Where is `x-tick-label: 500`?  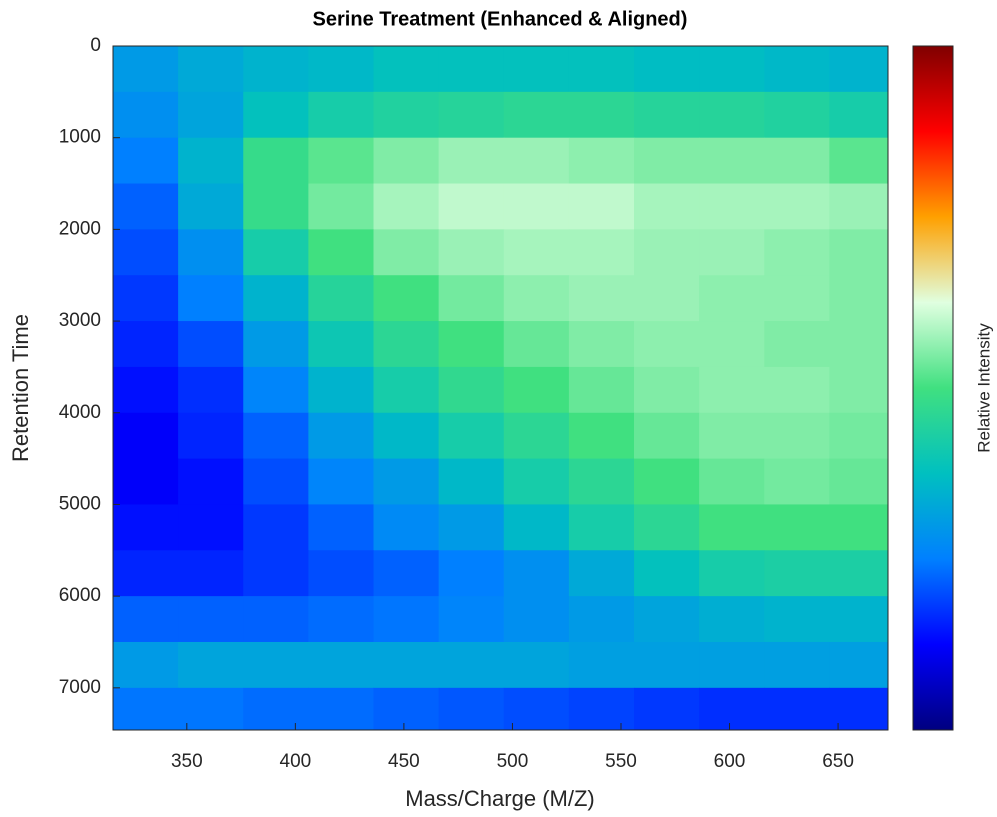 x-tick-label: 500 is located at coordinates (513, 761).